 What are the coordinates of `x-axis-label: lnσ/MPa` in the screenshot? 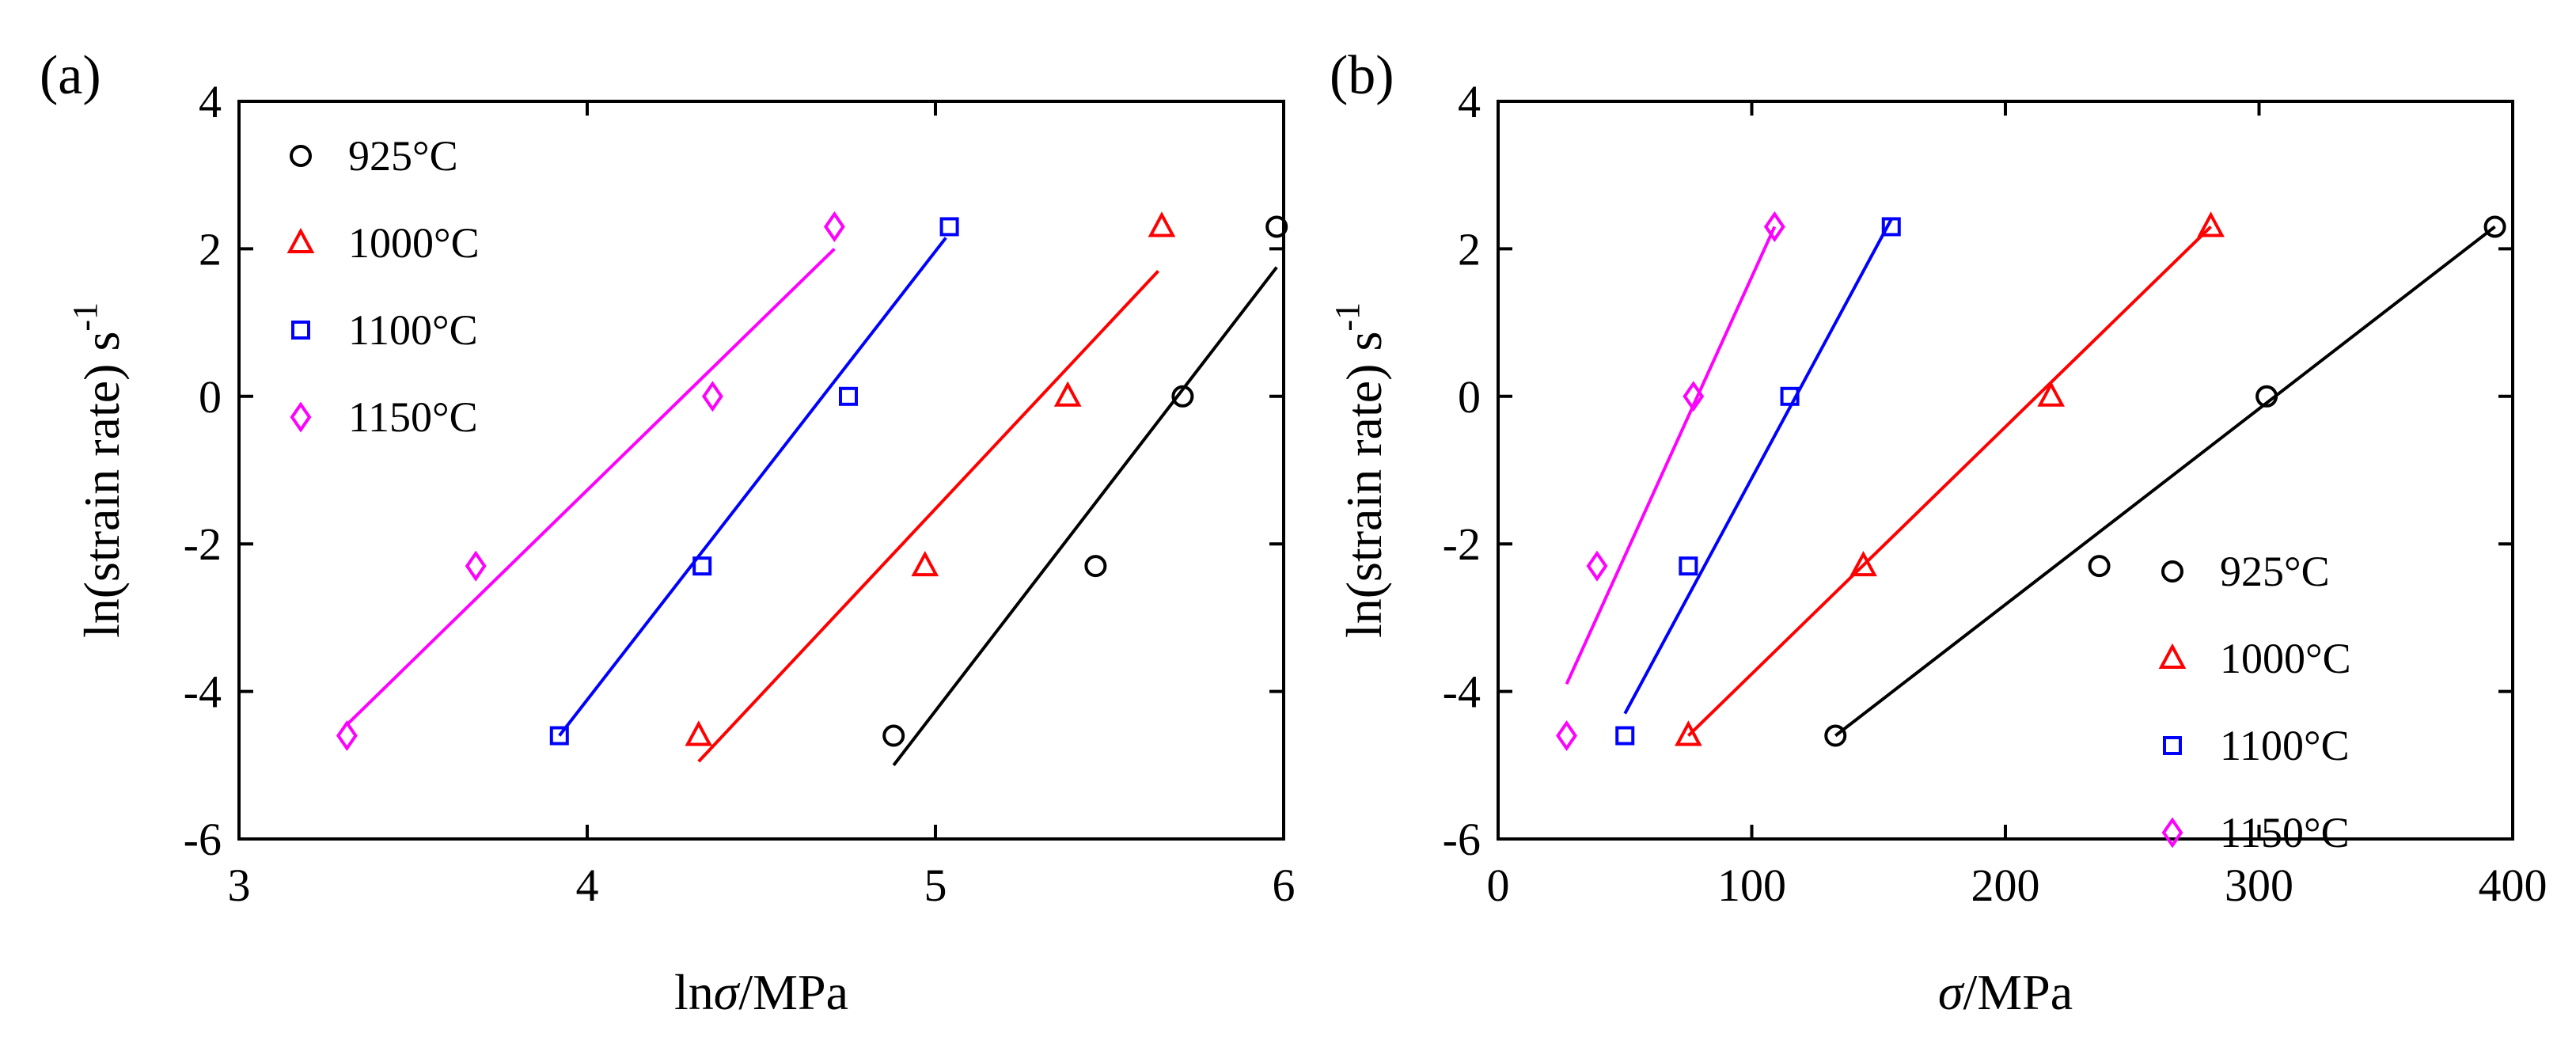 It's located at (761, 992).